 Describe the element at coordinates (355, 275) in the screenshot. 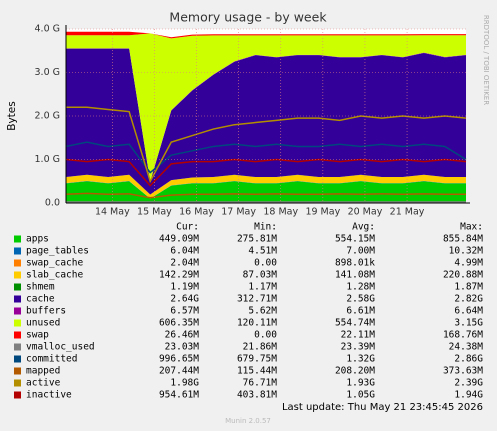

I see `legend-stat: 141.08M` at that location.